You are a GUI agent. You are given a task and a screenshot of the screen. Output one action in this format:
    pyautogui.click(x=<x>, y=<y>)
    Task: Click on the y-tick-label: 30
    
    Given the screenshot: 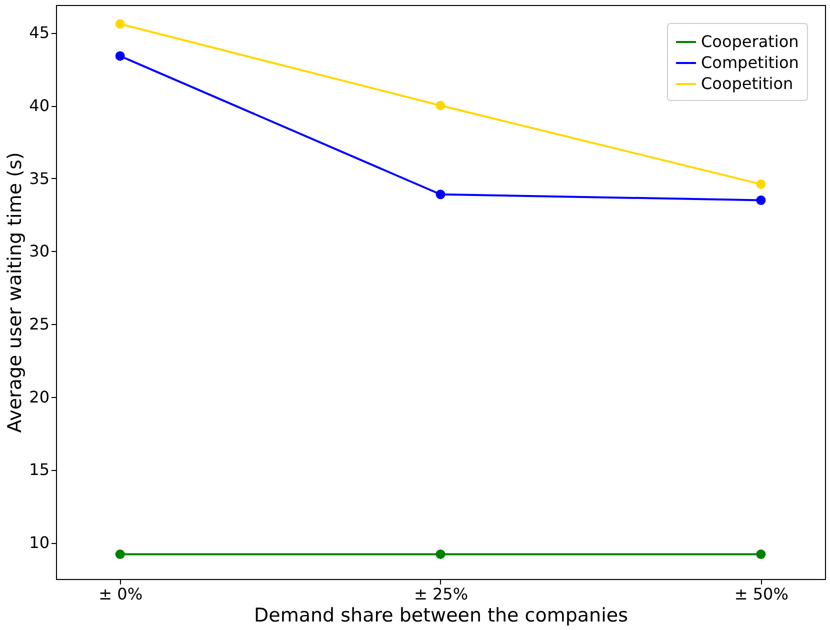 What is the action you would take?
    pyautogui.click(x=39, y=251)
    